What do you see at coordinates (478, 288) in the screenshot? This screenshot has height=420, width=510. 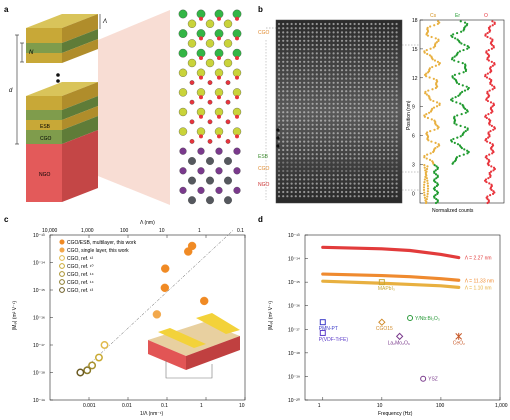 I see `d-curve-label: Λ = 1.10 nm` at bounding box center [478, 288].